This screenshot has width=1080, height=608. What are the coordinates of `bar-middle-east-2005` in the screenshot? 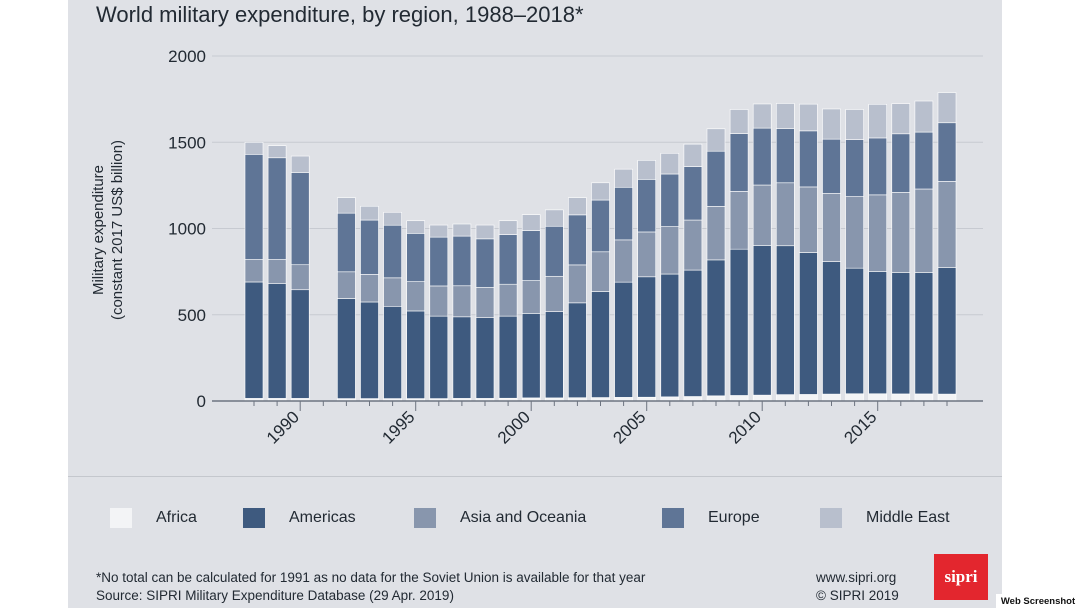 It's located at (647, 170).